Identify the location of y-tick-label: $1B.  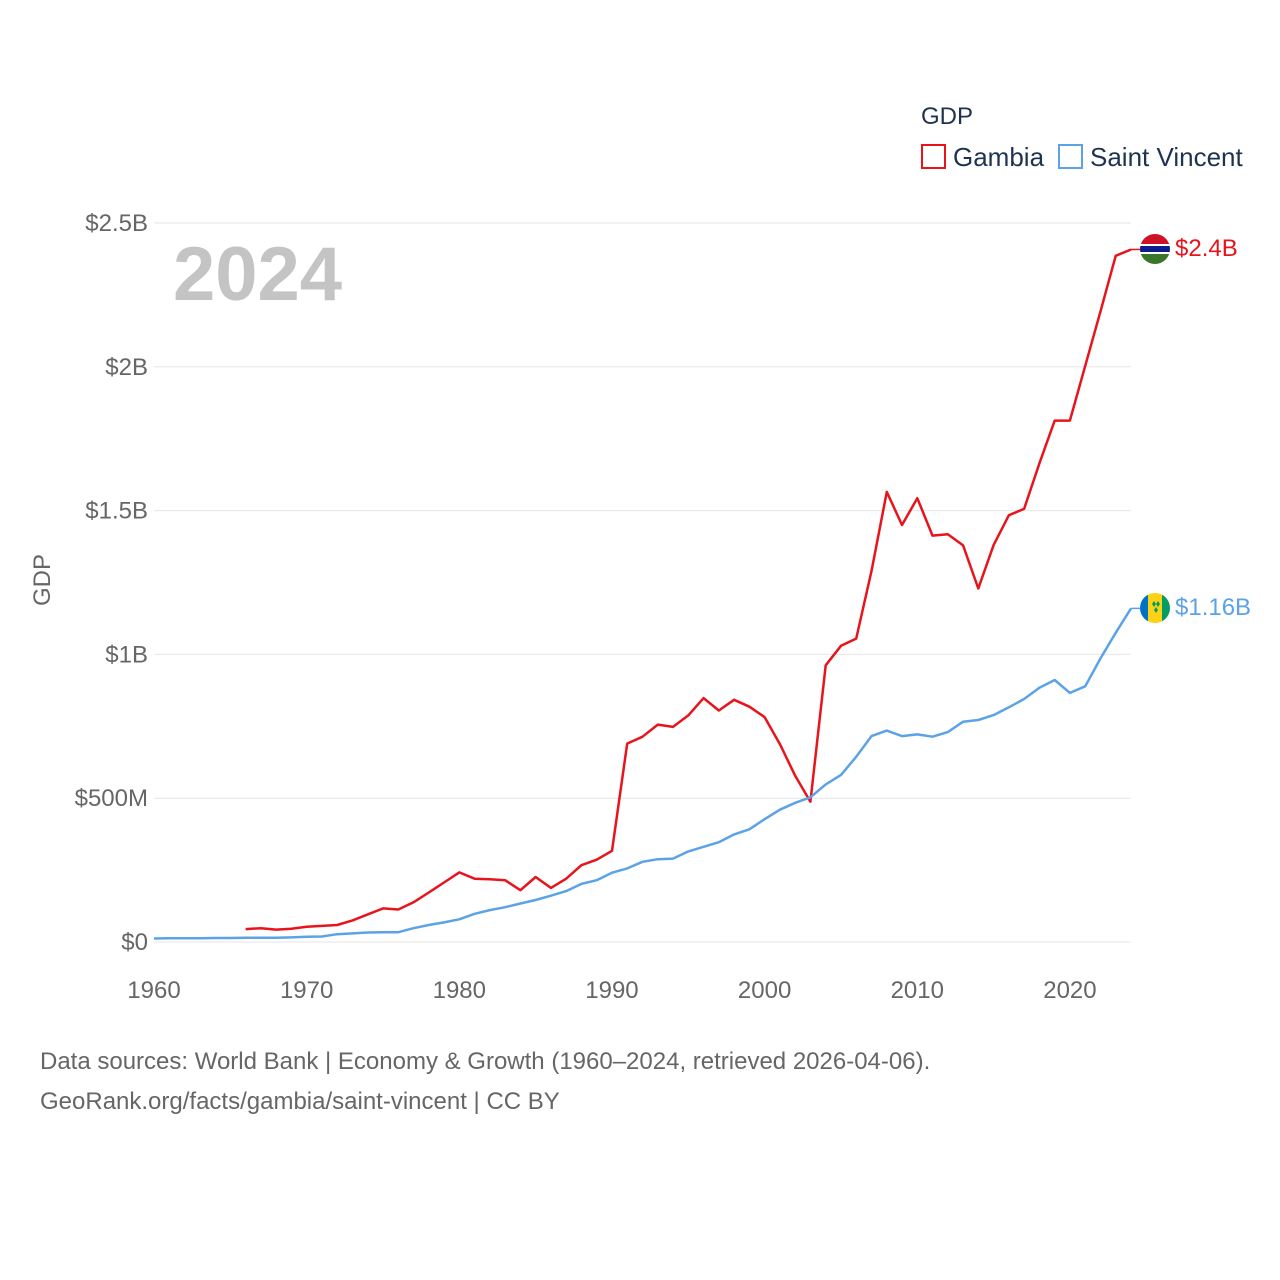
(126, 654).